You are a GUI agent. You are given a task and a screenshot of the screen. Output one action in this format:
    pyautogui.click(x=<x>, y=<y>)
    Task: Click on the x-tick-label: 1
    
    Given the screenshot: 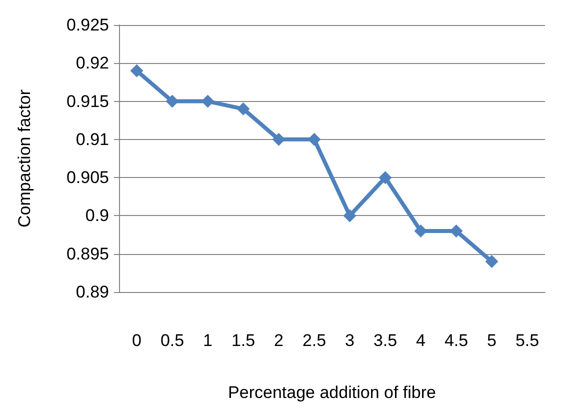 What is the action you would take?
    pyautogui.click(x=207, y=340)
    